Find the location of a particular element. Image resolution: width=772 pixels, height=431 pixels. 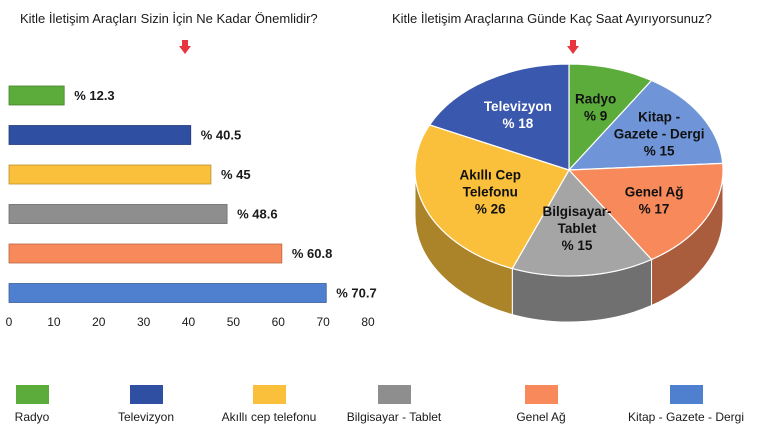

bar-value-label: % 60.8 is located at coordinates (312, 253).